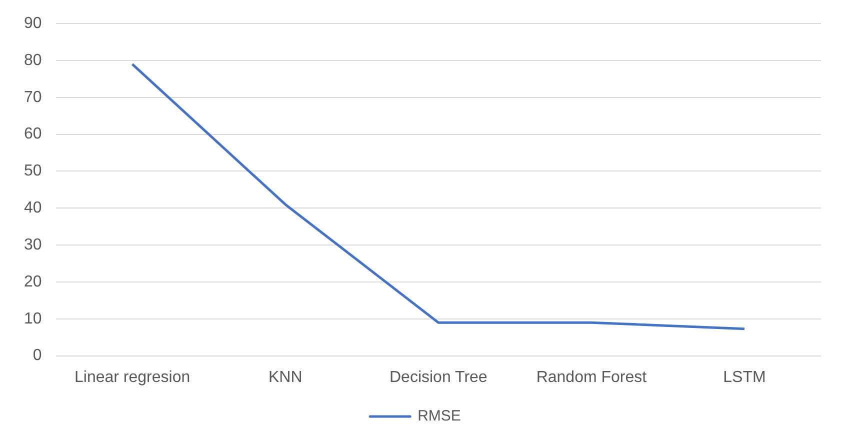 Image resolution: width=841 pixels, height=439 pixels. What do you see at coordinates (33, 208) in the screenshot?
I see `y-tick-label: 40` at bounding box center [33, 208].